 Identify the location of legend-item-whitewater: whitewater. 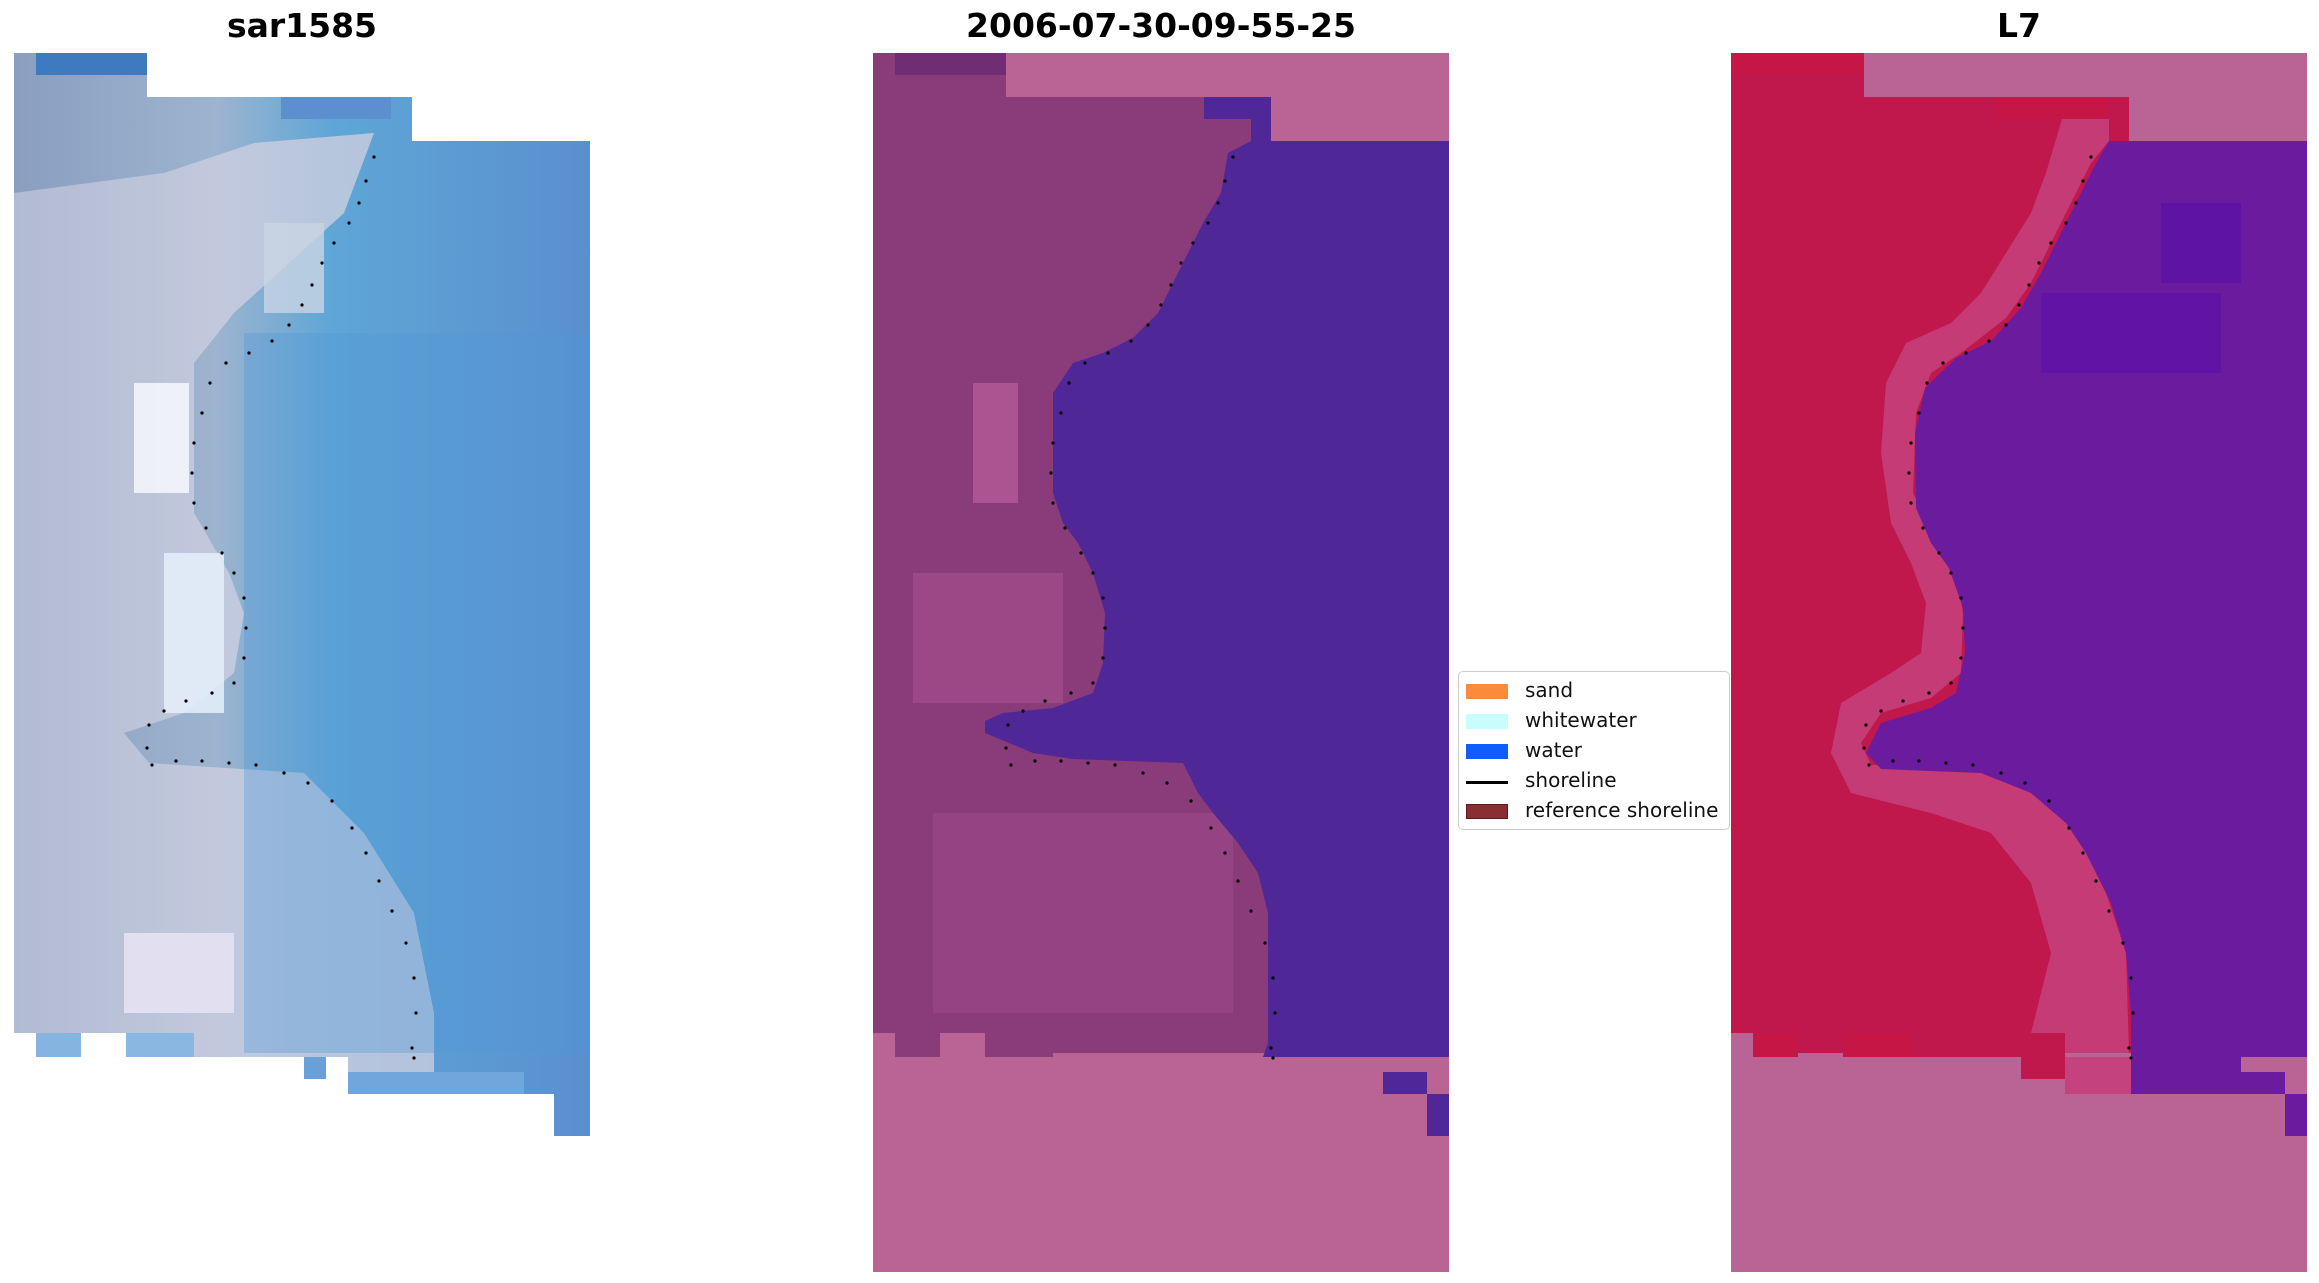
(1594, 721).